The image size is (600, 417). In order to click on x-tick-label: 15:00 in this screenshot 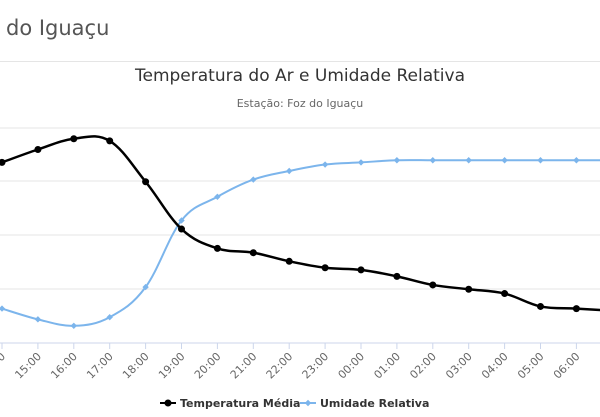, I will do `click(28, 366)`.